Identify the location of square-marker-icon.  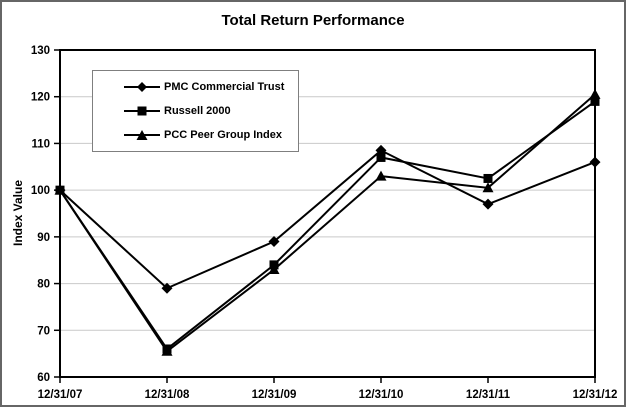
(142, 111).